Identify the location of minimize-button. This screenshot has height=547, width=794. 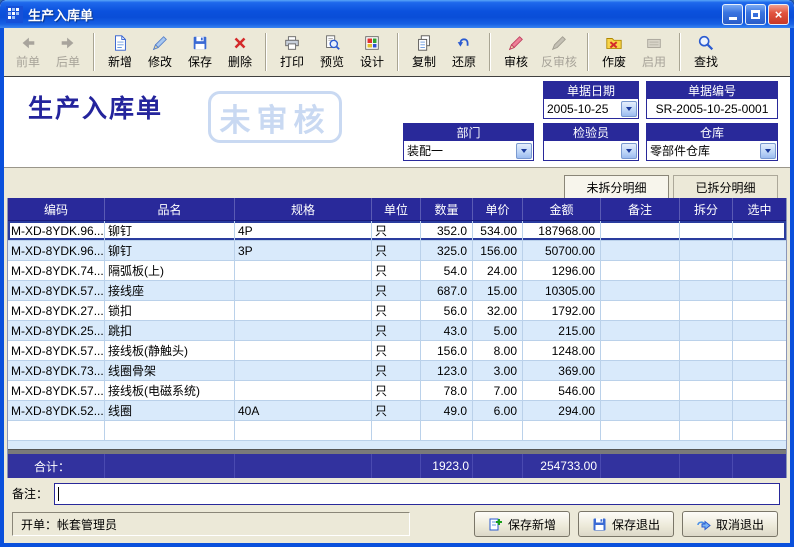
(732, 14).